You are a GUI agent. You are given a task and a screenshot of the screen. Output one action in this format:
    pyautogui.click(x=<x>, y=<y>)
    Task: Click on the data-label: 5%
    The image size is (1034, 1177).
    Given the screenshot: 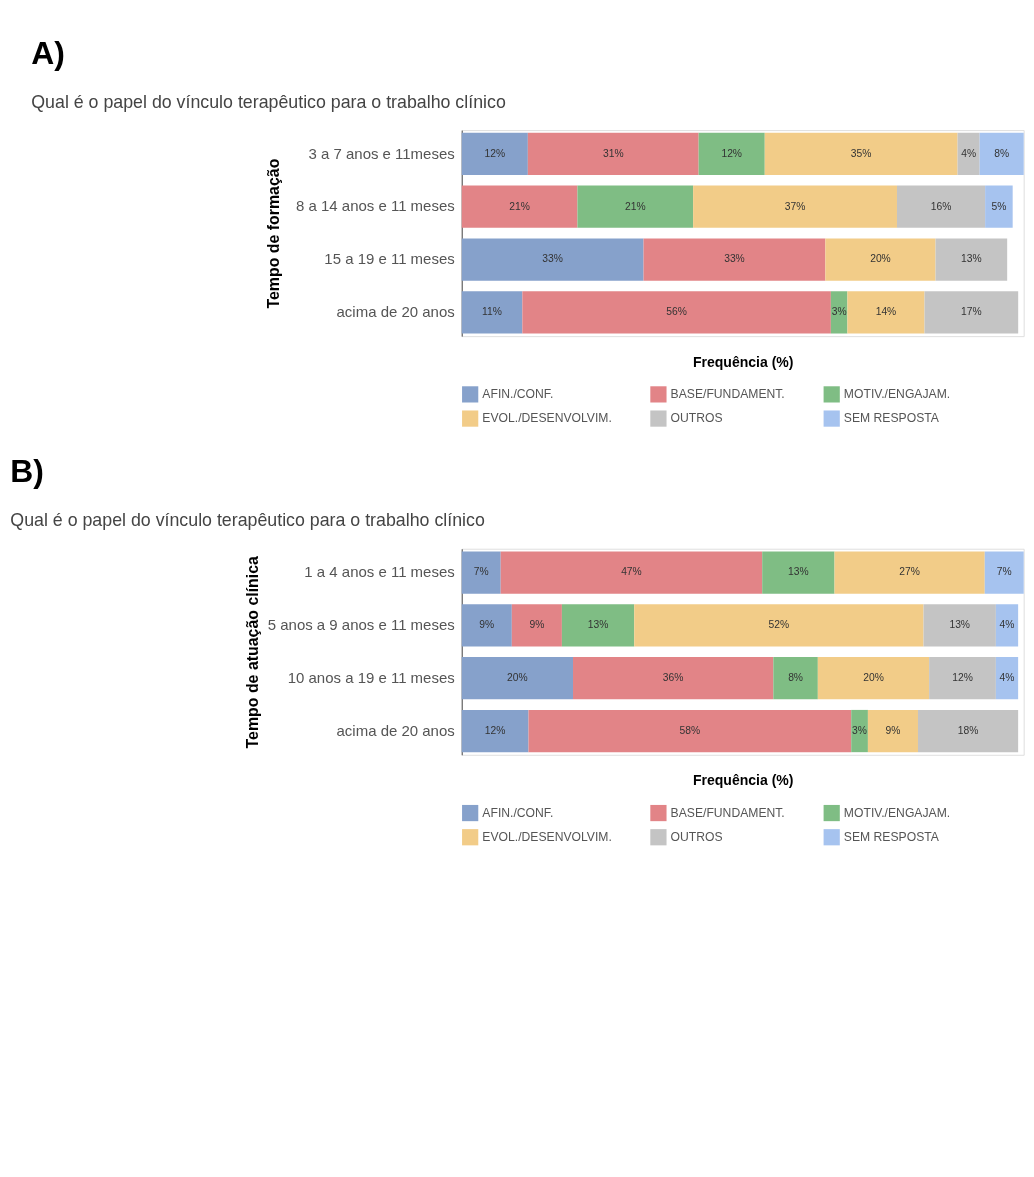 What is the action you would take?
    pyautogui.click(x=999, y=206)
    